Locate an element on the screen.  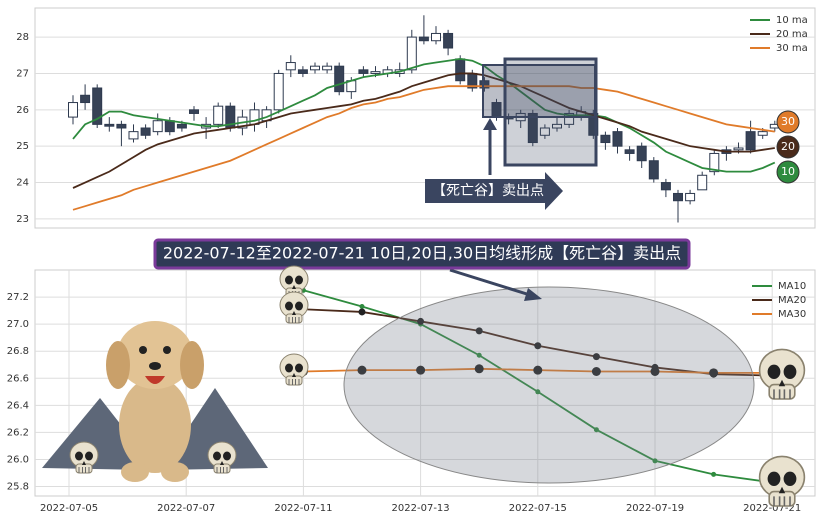
y-tick-label: 27.2 is located at coordinates (18, 297).